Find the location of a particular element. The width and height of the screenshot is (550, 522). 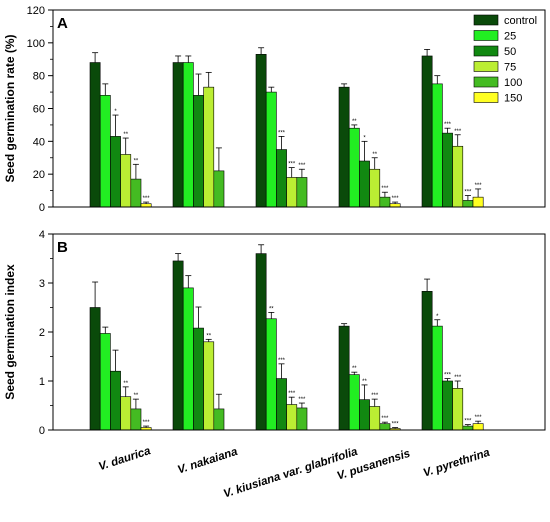

legend-swatch-control is located at coordinates (486, 20).